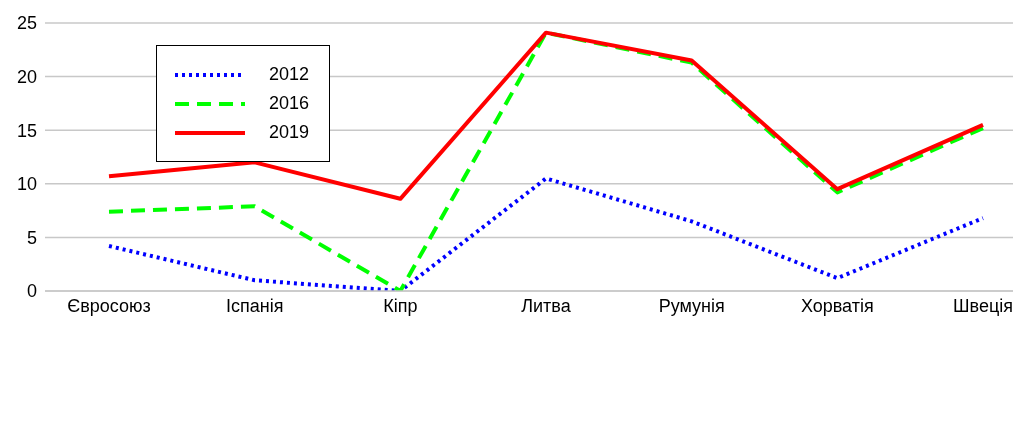 This screenshot has width=1021, height=444. Describe the element at coordinates (31, 291) in the screenshot. I see `y-tick-label: 0` at that location.